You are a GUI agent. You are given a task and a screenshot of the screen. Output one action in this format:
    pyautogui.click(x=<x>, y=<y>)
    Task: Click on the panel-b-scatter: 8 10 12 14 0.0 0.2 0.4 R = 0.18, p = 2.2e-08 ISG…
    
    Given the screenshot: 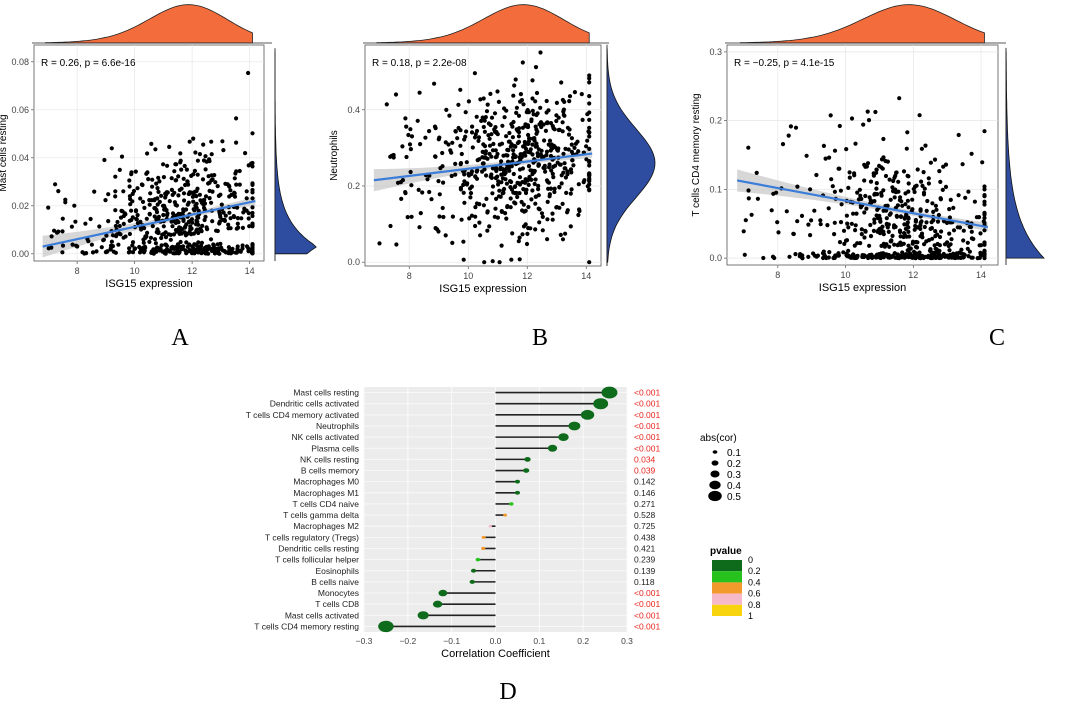 What is the action you would take?
    pyautogui.click(x=492, y=149)
    